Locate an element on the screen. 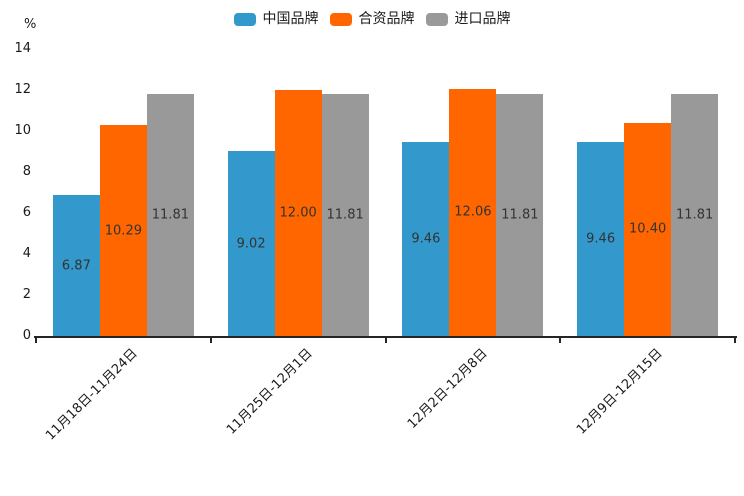  bar-value-label: 6.87 is located at coordinates (76, 266).